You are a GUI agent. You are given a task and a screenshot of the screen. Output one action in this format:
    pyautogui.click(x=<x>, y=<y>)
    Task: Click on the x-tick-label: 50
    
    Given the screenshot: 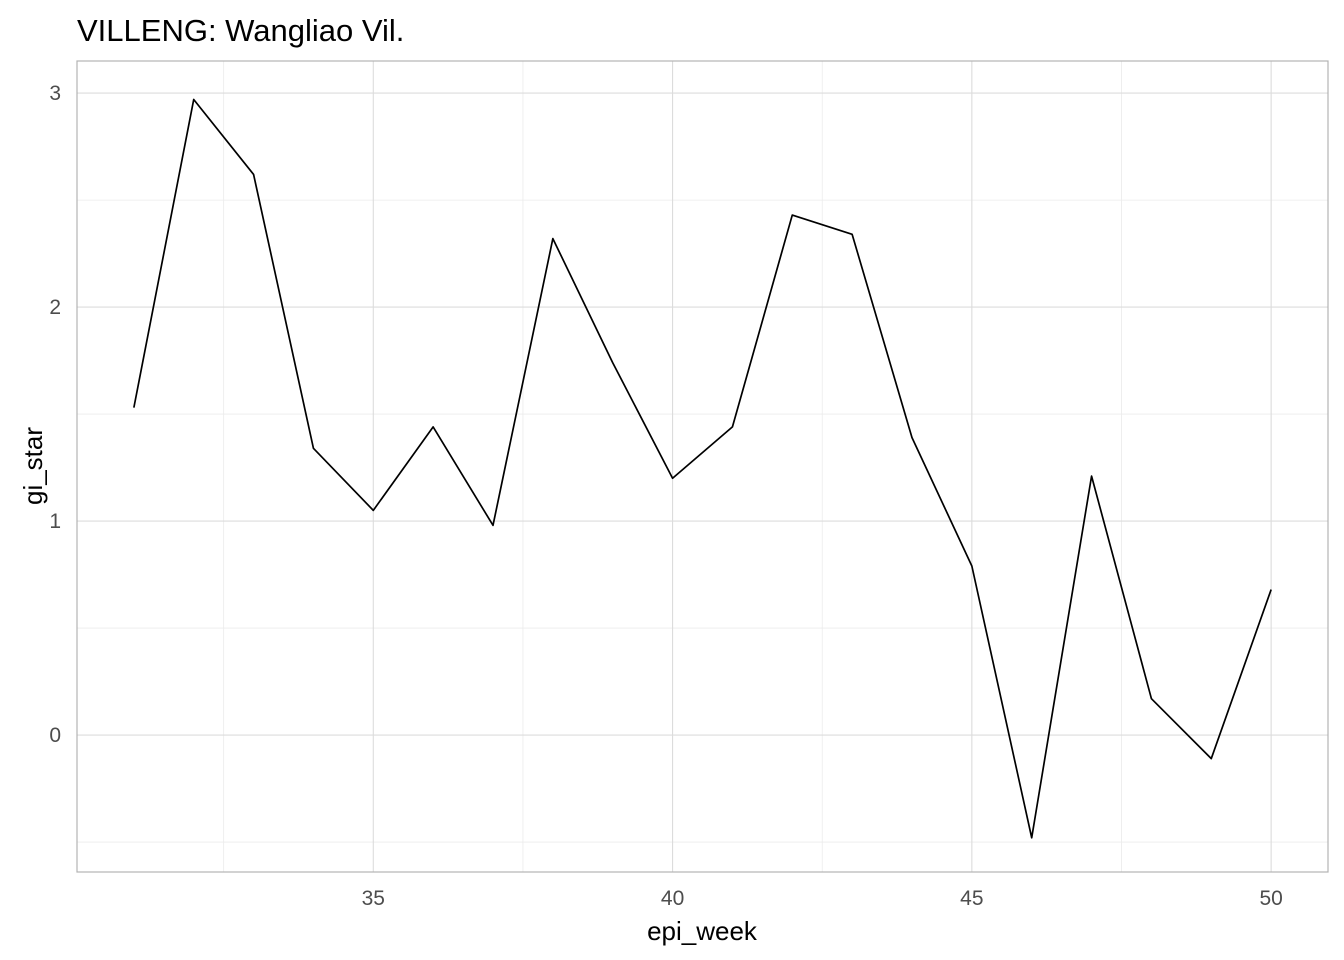 What is the action you would take?
    pyautogui.click(x=1270, y=898)
    